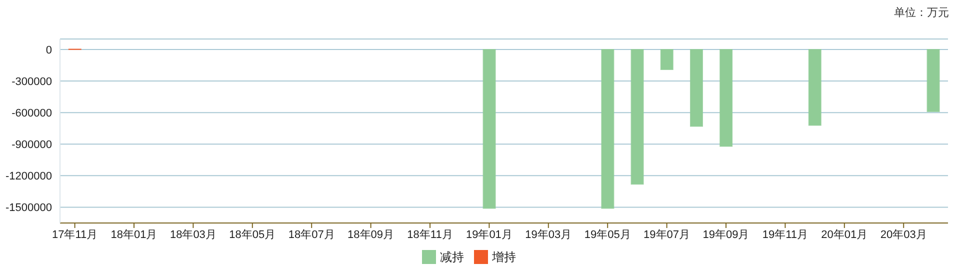 This screenshot has width=959, height=278. What do you see at coordinates (49, 50) in the screenshot?
I see `y-tick-label: 0` at bounding box center [49, 50].